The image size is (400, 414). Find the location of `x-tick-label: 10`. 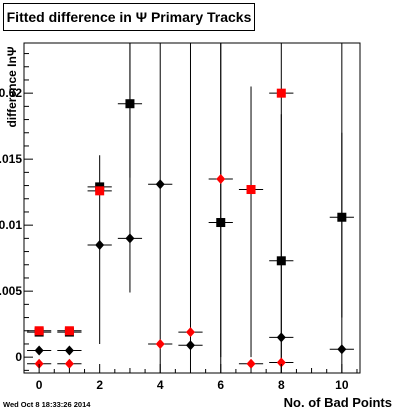

x-tick-label: 10 is located at coordinates (342, 385).